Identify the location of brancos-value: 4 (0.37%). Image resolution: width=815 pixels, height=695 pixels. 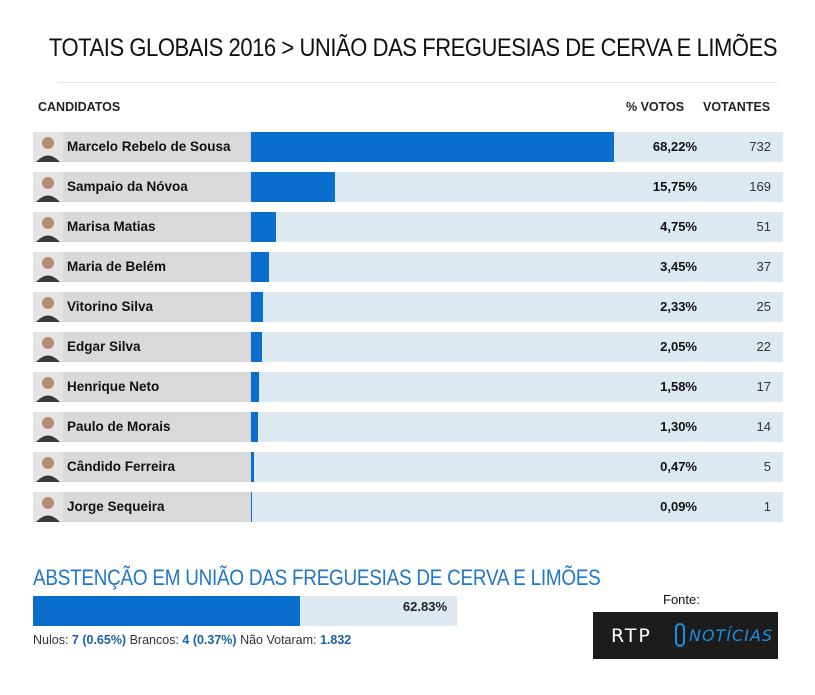
(209, 640).